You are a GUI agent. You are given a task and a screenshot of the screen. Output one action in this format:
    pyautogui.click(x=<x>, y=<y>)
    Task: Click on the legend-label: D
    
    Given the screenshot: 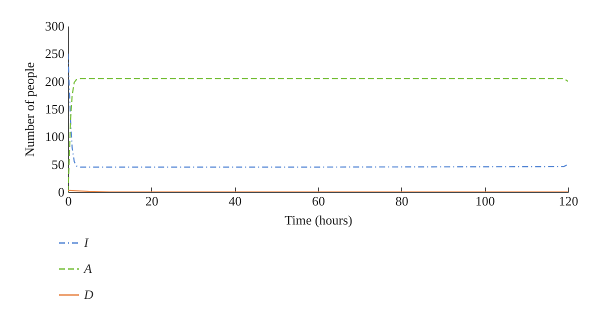 What is the action you would take?
    pyautogui.click(x=88, y=294)
    